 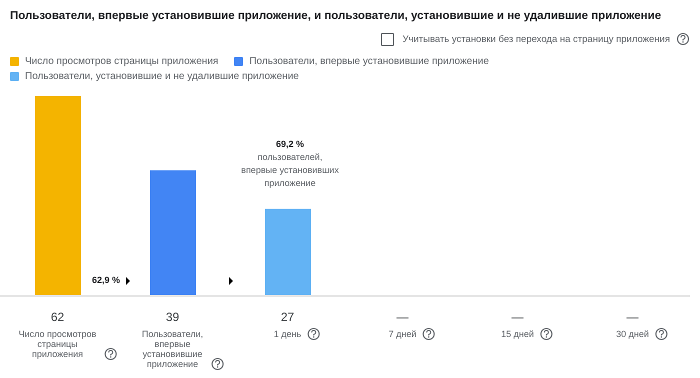 What do you see at coordinates (173, 317) in the screenshot?
I see `data-label: 39` at bounding box center [173, 317].